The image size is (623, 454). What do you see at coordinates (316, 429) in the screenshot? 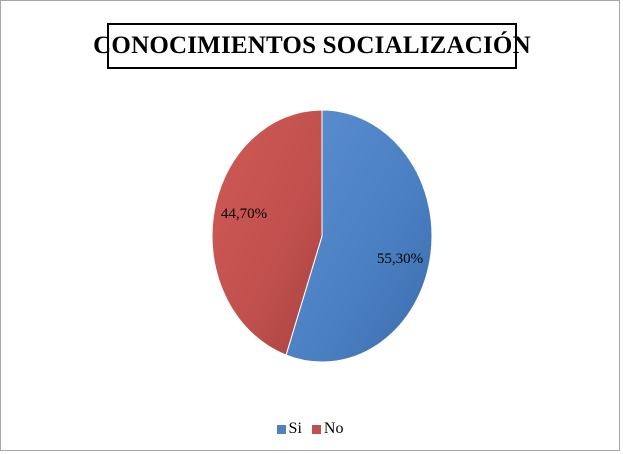
I see `legend-swatch-no` at bounding box center [316, 429].